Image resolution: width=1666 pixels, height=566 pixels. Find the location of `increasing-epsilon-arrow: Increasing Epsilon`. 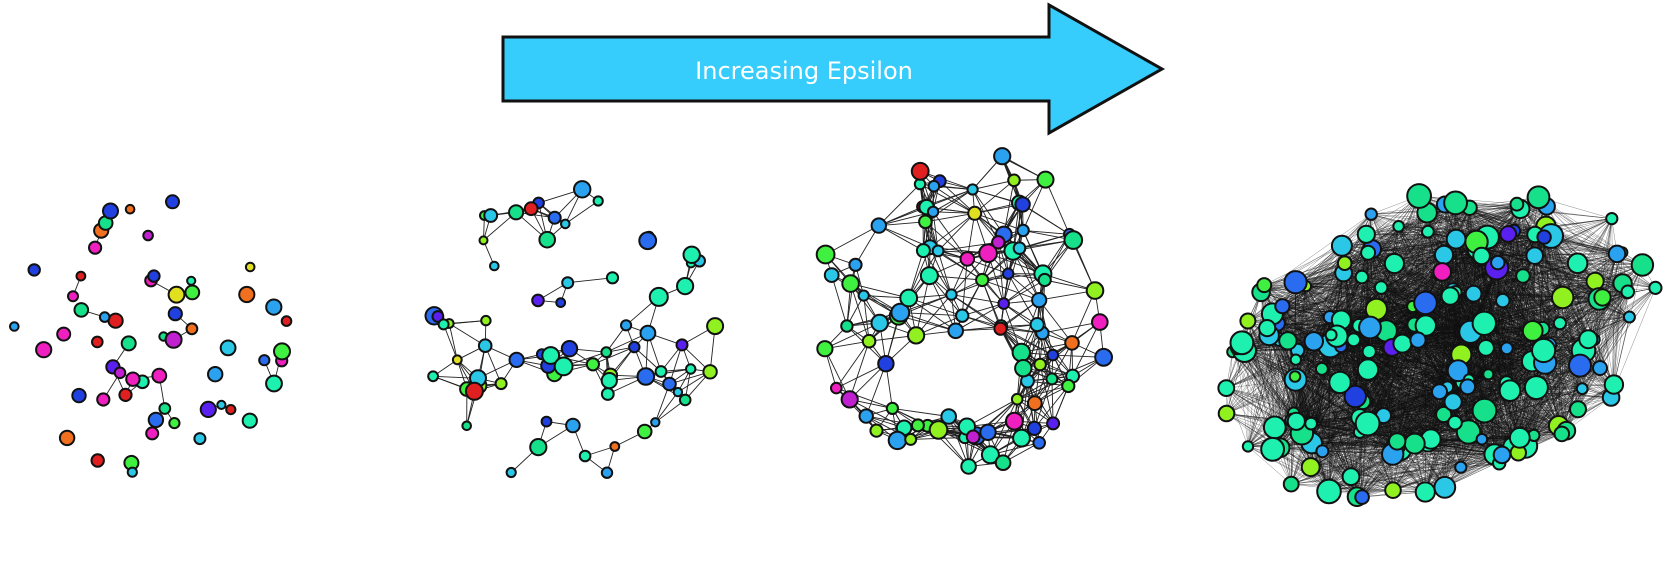

increasing-epsilon-arrow: Increasing Epsilon is located at coordinates (833, 69).